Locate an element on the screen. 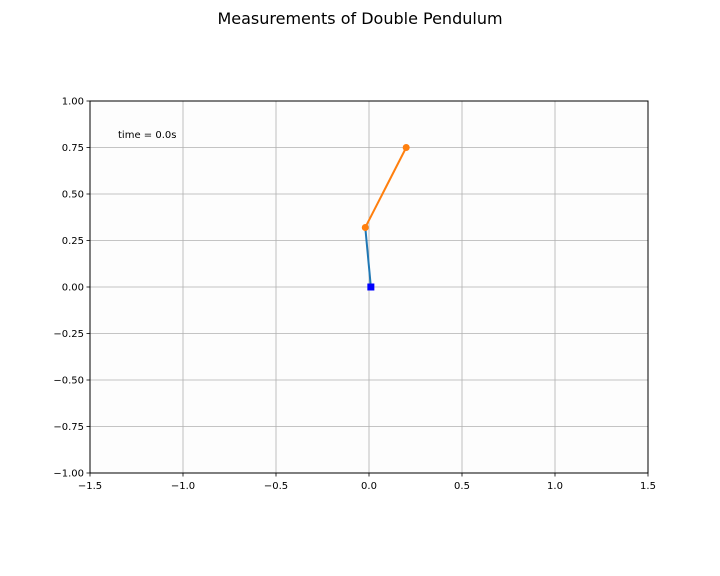 The height and width of the screenshot is (576, 720). y-tick-label: 0.00 is located at coordinates (73, 288).